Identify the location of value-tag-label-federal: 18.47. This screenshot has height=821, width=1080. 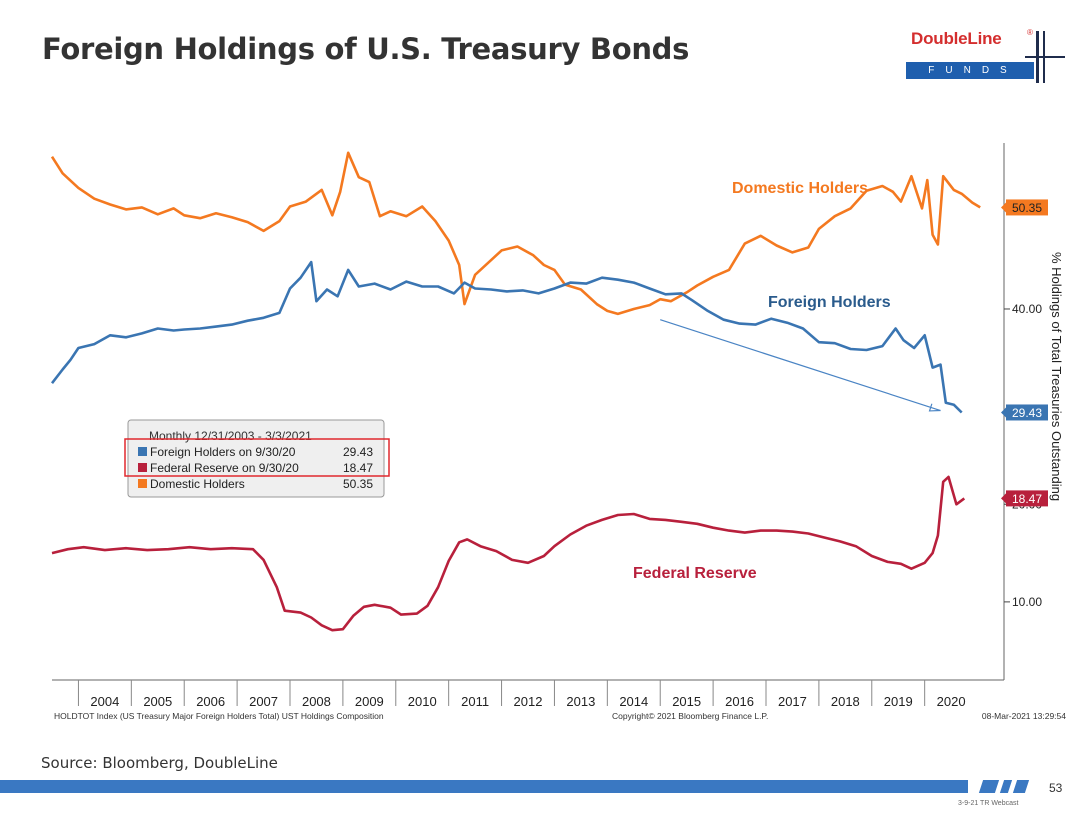
(1027, 499).